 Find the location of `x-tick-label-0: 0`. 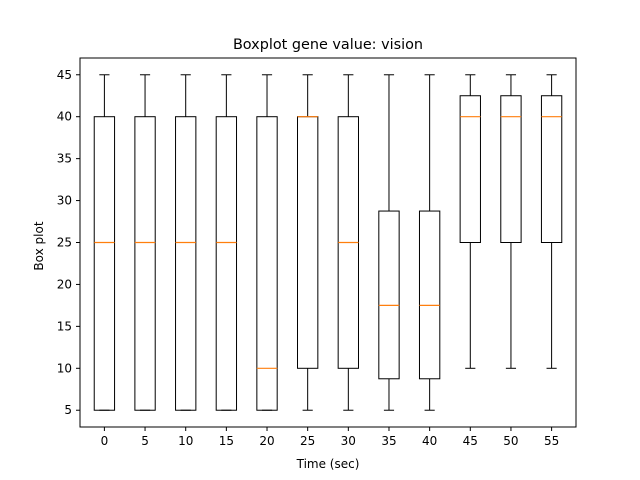

x-tick-label-0: 0 is located at coordinates (105, 441).